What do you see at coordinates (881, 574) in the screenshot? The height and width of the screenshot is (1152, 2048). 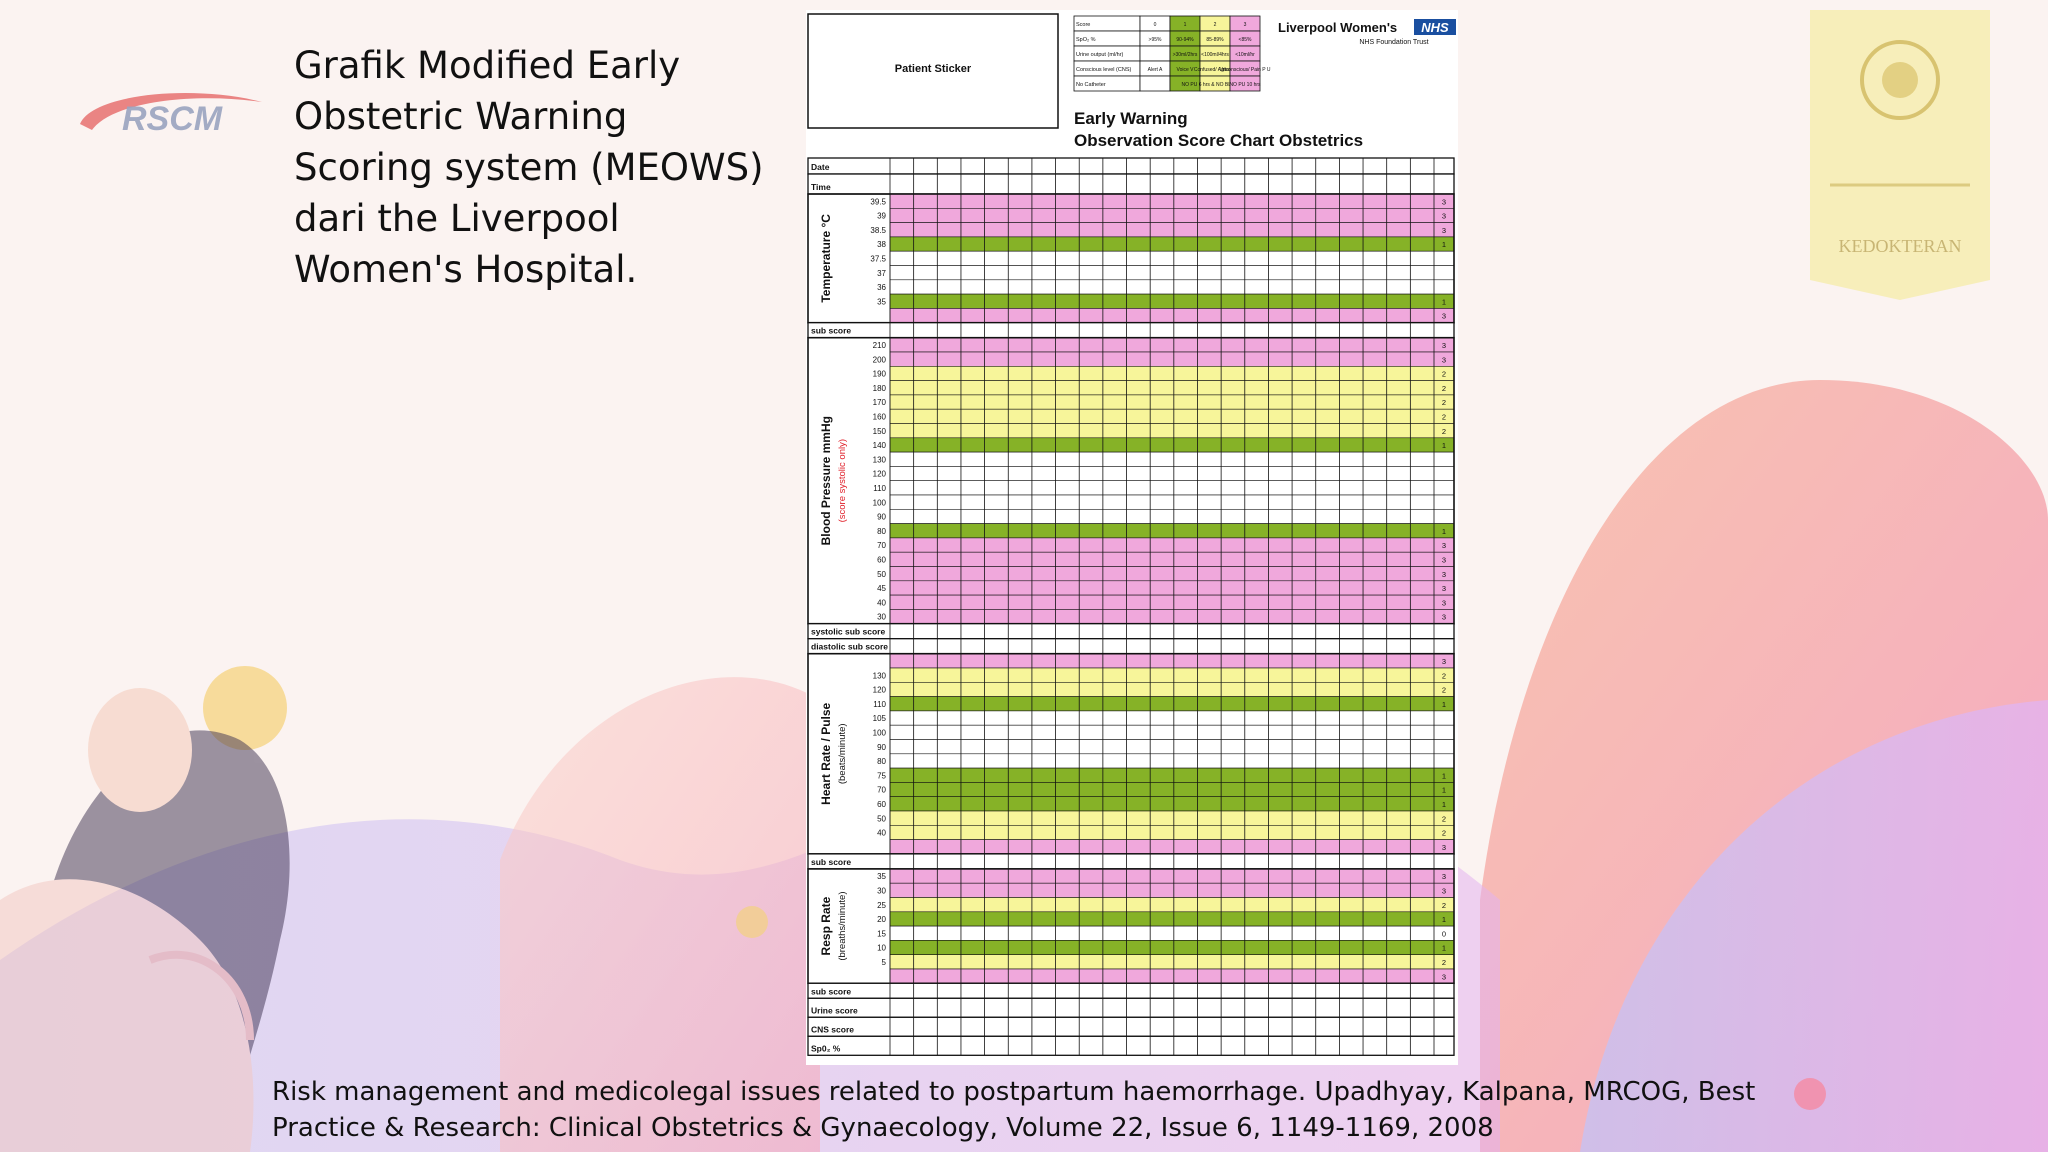 I see `vital-row-value: 50` at bounding box center [881, 574].